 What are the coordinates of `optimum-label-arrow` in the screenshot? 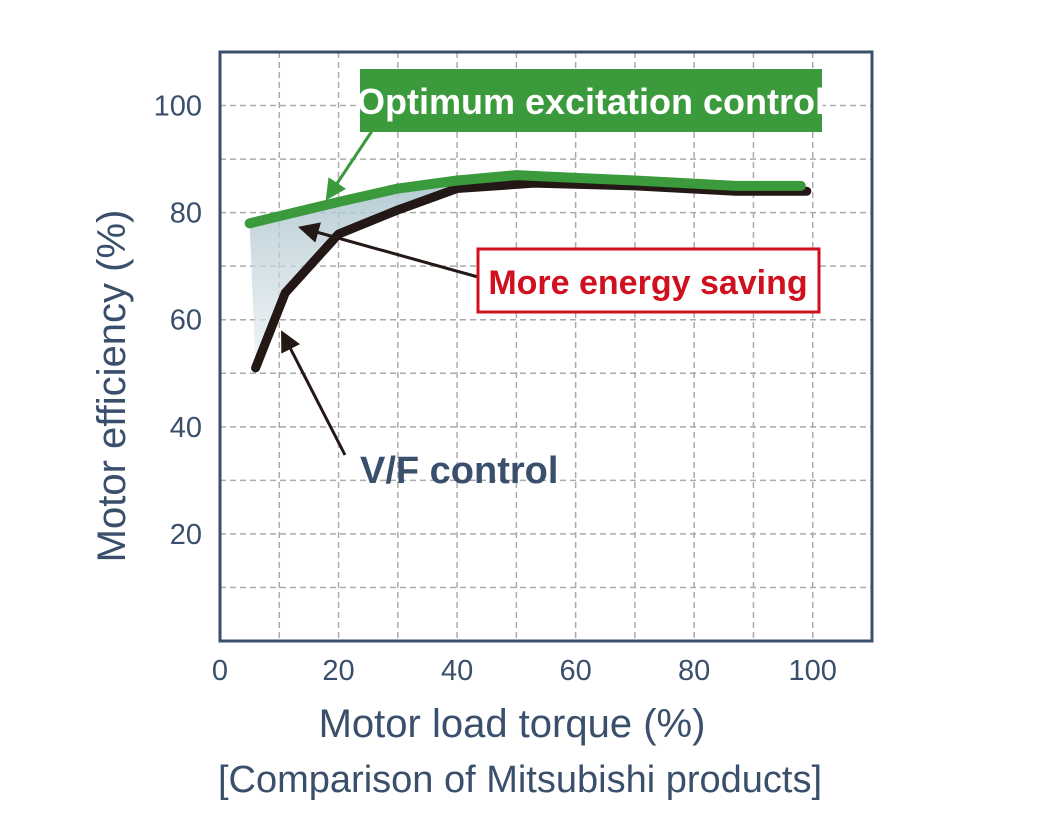 It's located at (349, 165).